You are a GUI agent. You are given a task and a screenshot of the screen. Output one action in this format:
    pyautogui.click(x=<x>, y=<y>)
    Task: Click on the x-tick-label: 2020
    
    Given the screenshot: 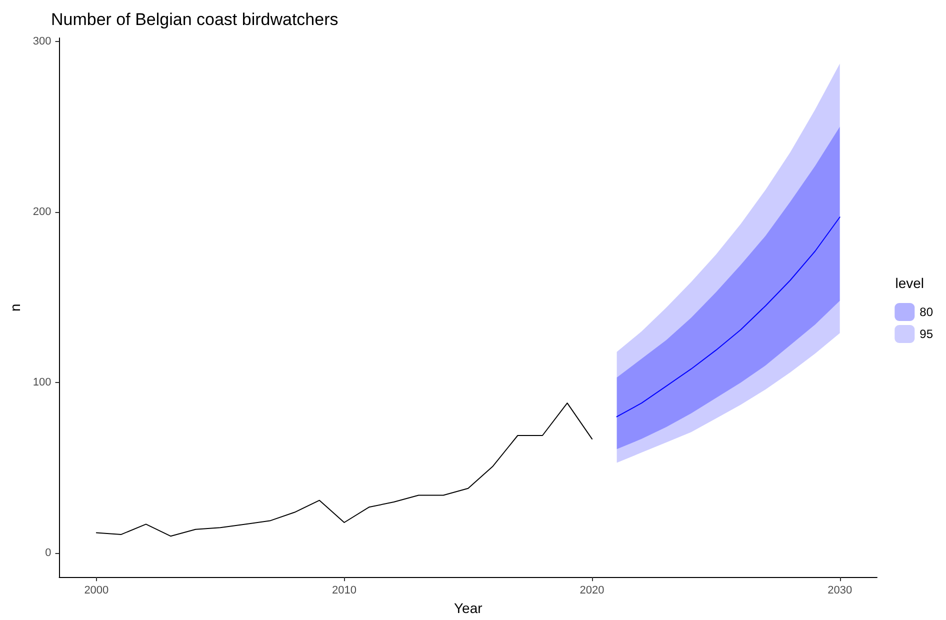 What is the action you would take?
    pyautogui.click(x=592, y=590)
    